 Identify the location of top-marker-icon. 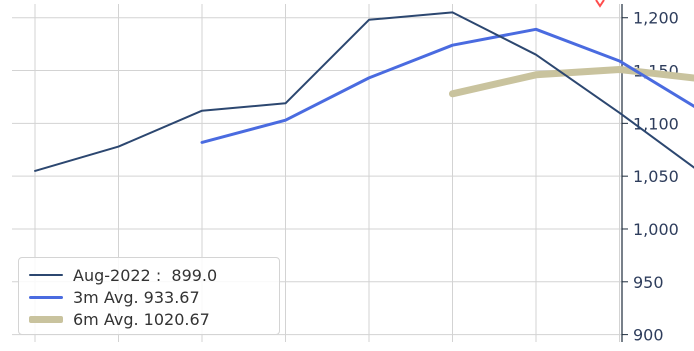
(600, 3).